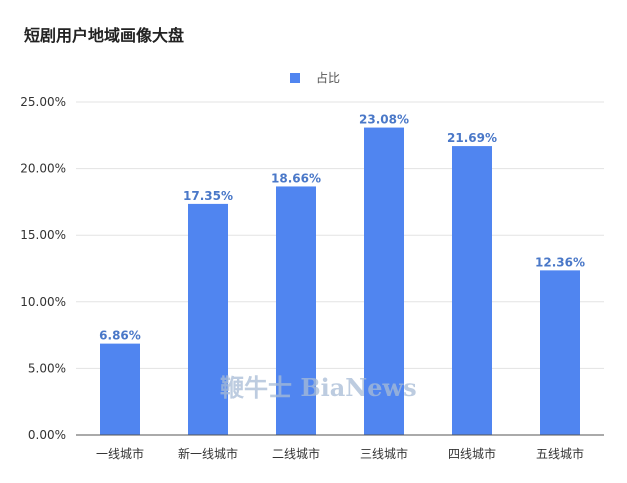  Describe the element at coordinates (104, 35) in the screenshot. I see `chart-title: 短剧用户地域画像大盘` at that location.